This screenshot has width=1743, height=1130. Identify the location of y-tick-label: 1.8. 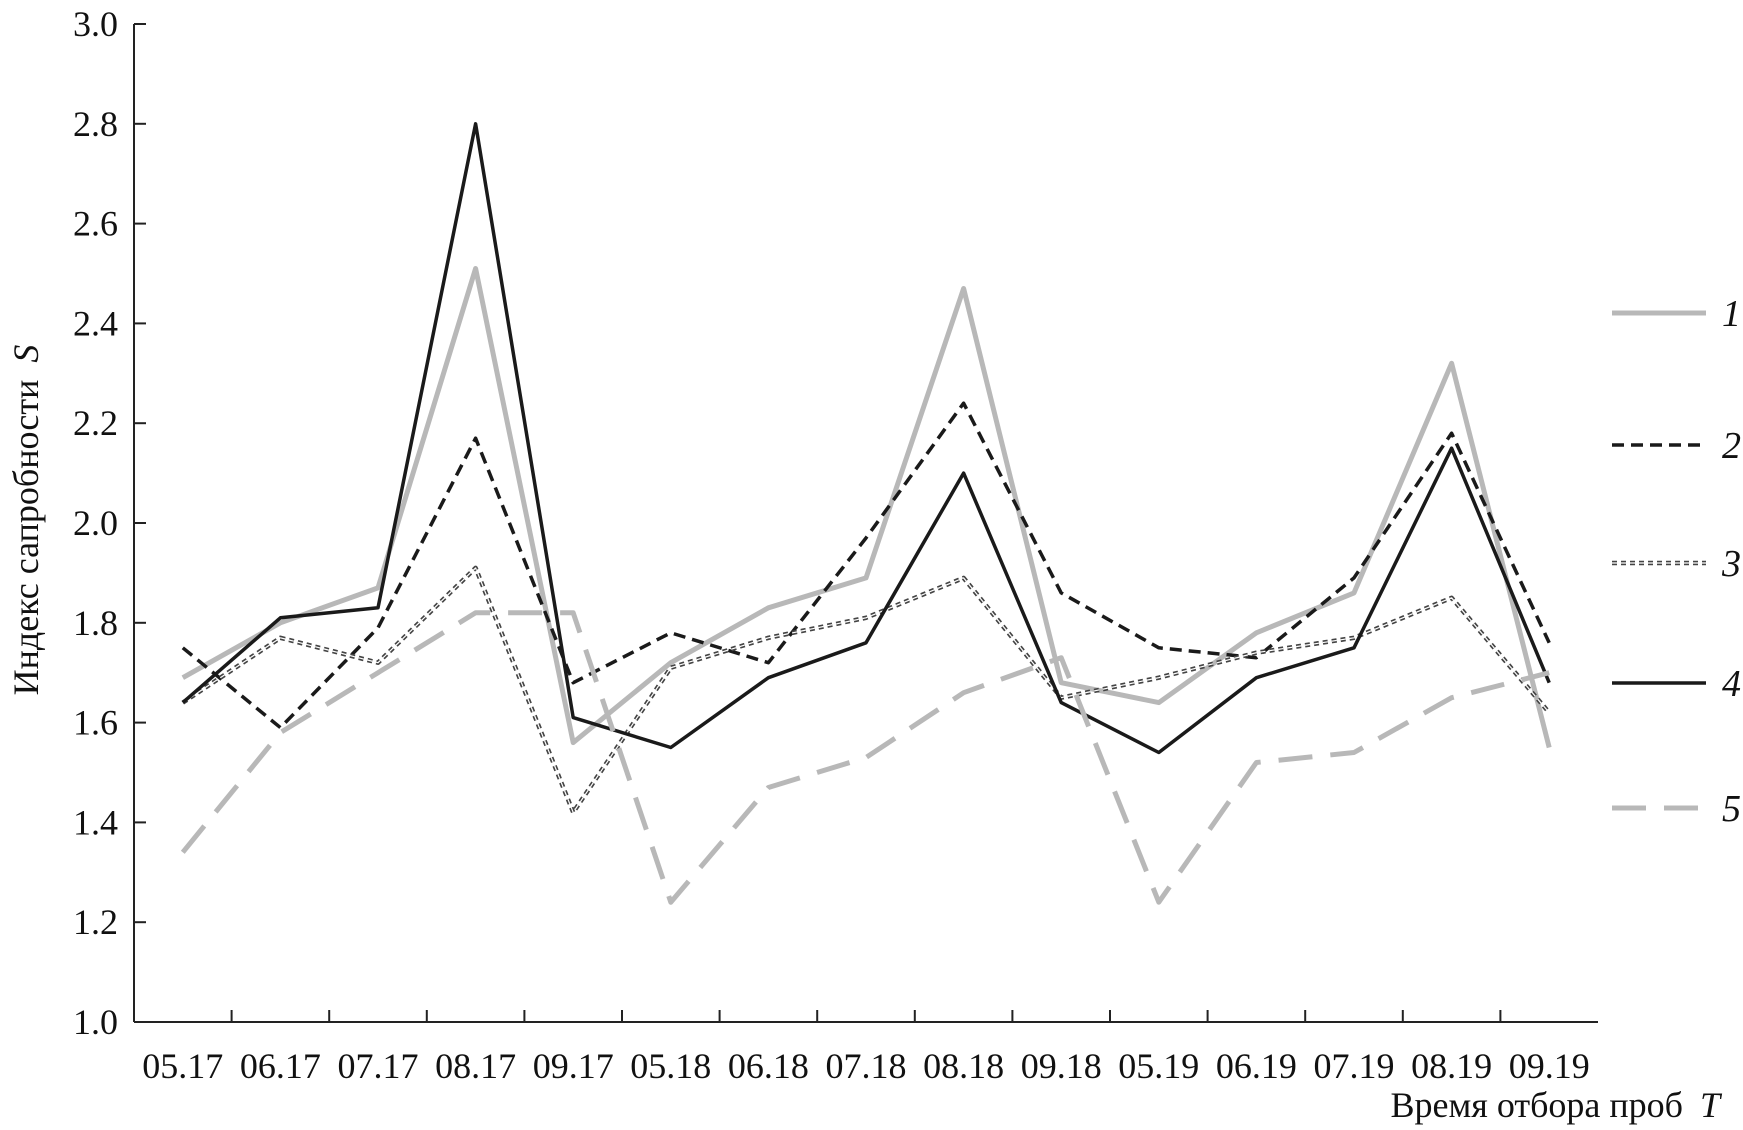
(95, 623).